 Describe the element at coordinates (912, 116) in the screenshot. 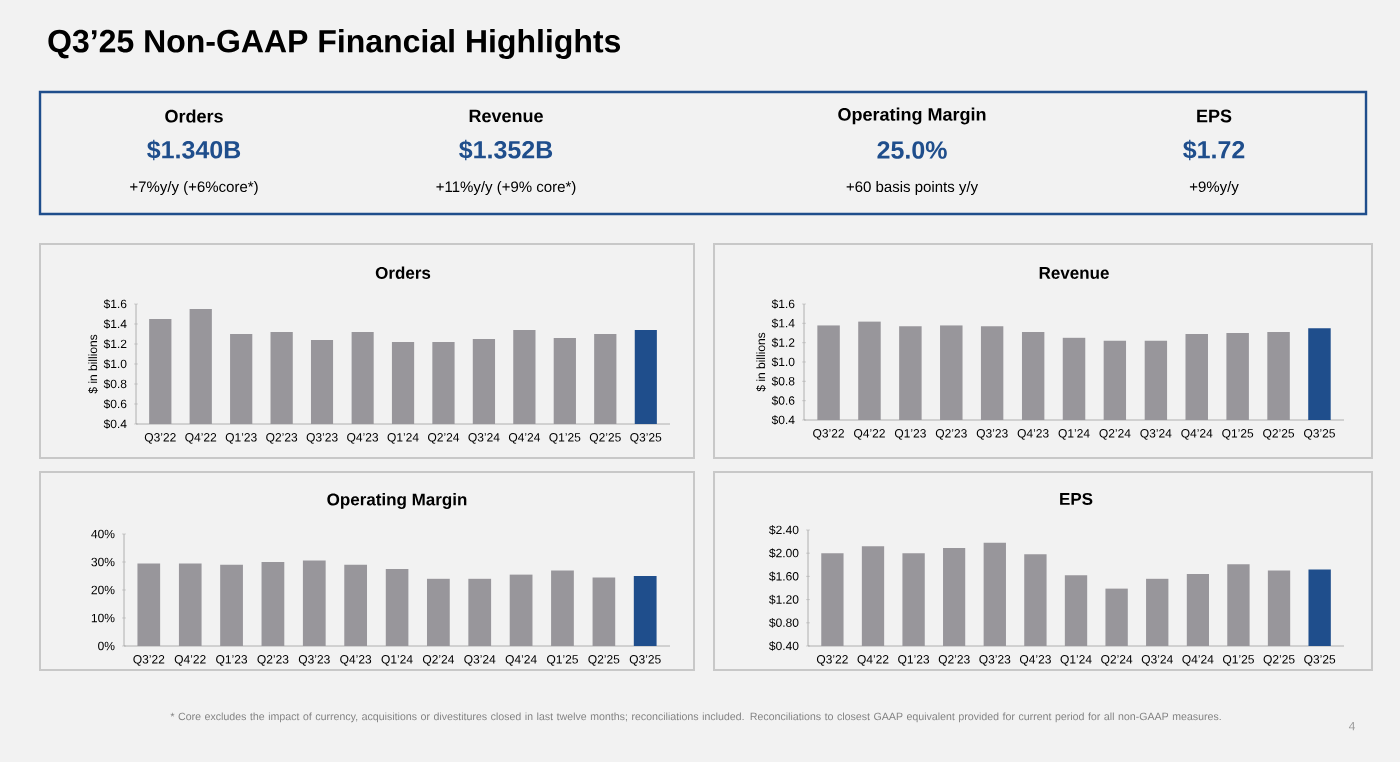

I see `text: Operating Margin` at that location.